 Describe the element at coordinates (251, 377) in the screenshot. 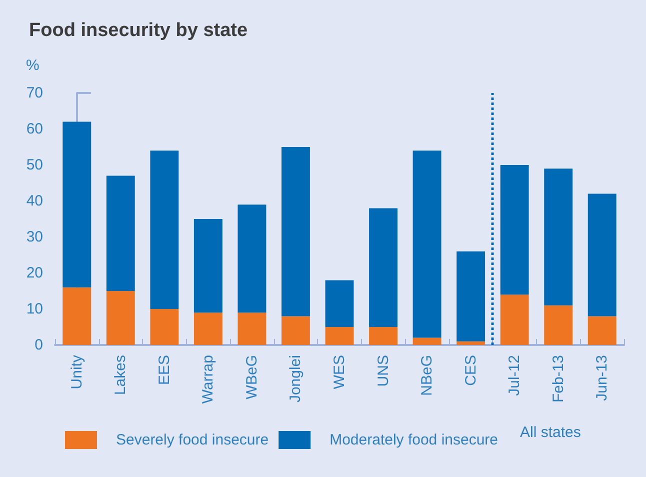

I see `x-tick-label: WBeG` at that location.